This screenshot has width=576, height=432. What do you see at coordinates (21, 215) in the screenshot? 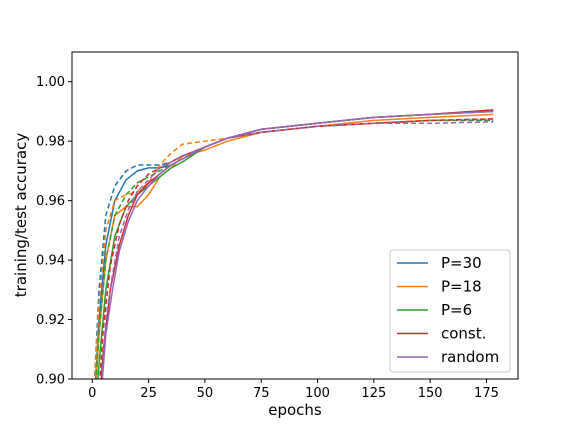
I see `y-axis-label: training/test accuracy` at bounding box center [21, 215].